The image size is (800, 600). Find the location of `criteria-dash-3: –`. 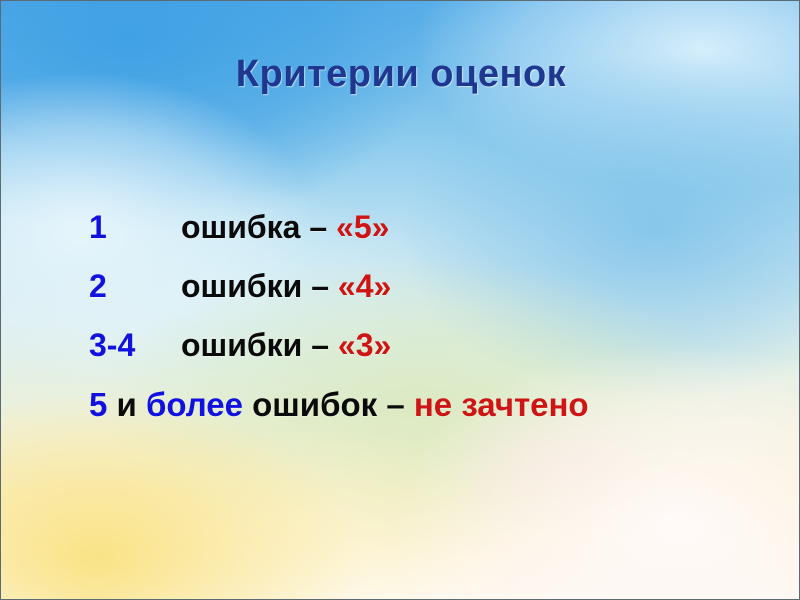

criteria-dash-3: – is located at coordinates (320, 345).